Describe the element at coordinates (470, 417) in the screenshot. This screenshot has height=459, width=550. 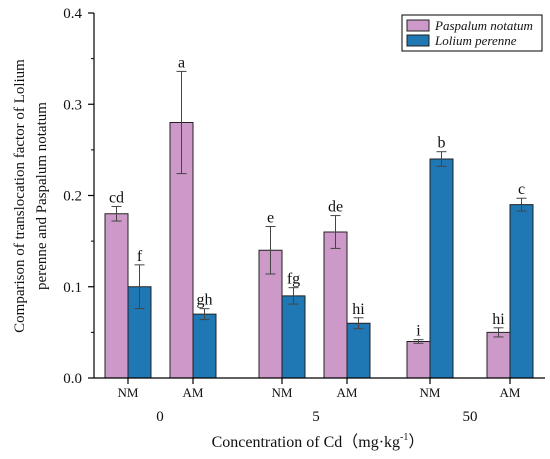
I see `x-group-label: 50` at that location.